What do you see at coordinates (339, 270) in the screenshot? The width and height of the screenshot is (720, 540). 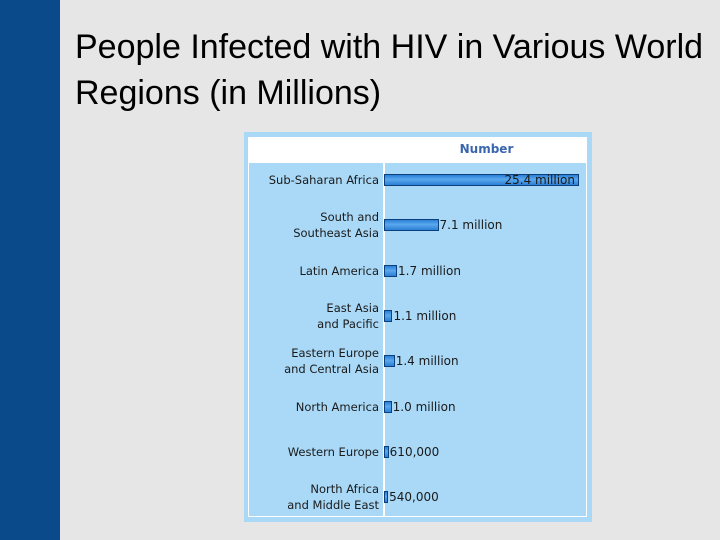 I see `category-label: Latin America` at bounding box center [339, 270].